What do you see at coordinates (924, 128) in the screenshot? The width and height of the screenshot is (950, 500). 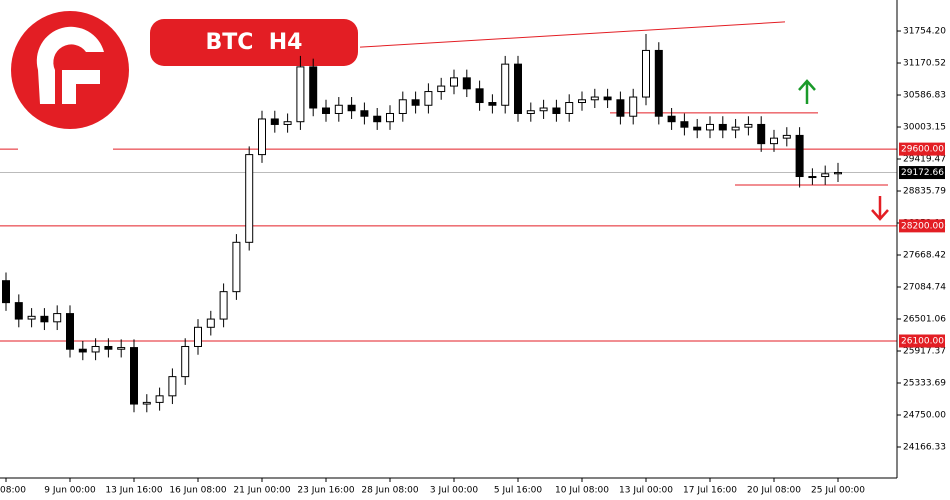 I see `y-tick-label: 30003.15` at bounding box center [924, 128].